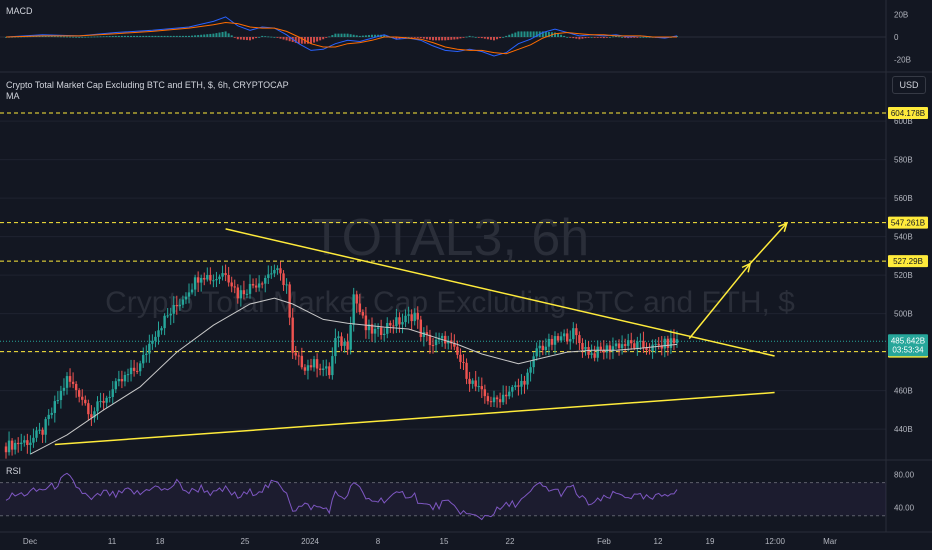 The width and height of the screenshot is (932, 550). What do you see at coordinates (901, 15) in the screenshot?
I see `macd-axis-tick: 20B` at bounding box center [901, 15].